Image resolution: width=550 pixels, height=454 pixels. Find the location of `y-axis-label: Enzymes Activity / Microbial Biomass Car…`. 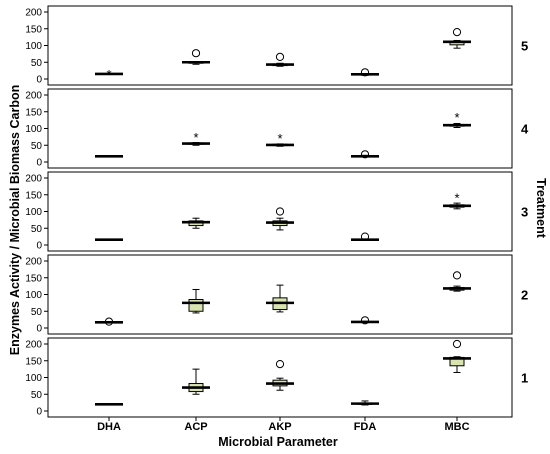

y-axis-label: Enzymes Activity / Microbial Biomass Car… is located at coordinates (15, 220).